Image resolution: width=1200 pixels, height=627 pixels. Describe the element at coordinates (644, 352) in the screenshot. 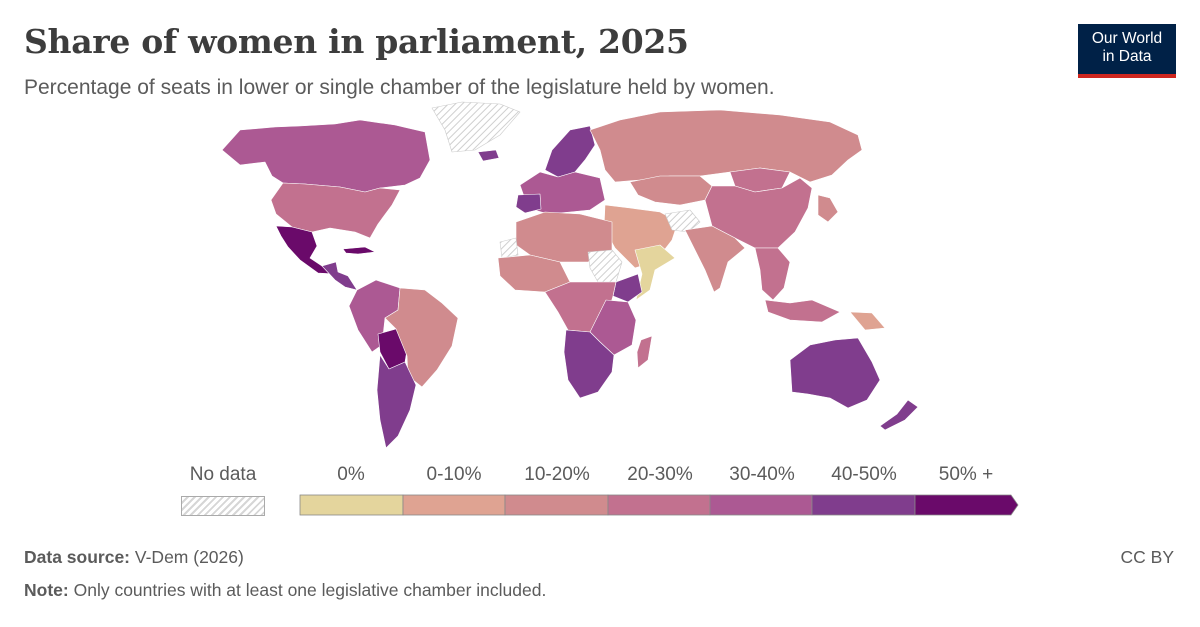

I see `region-madagascar` at that location.